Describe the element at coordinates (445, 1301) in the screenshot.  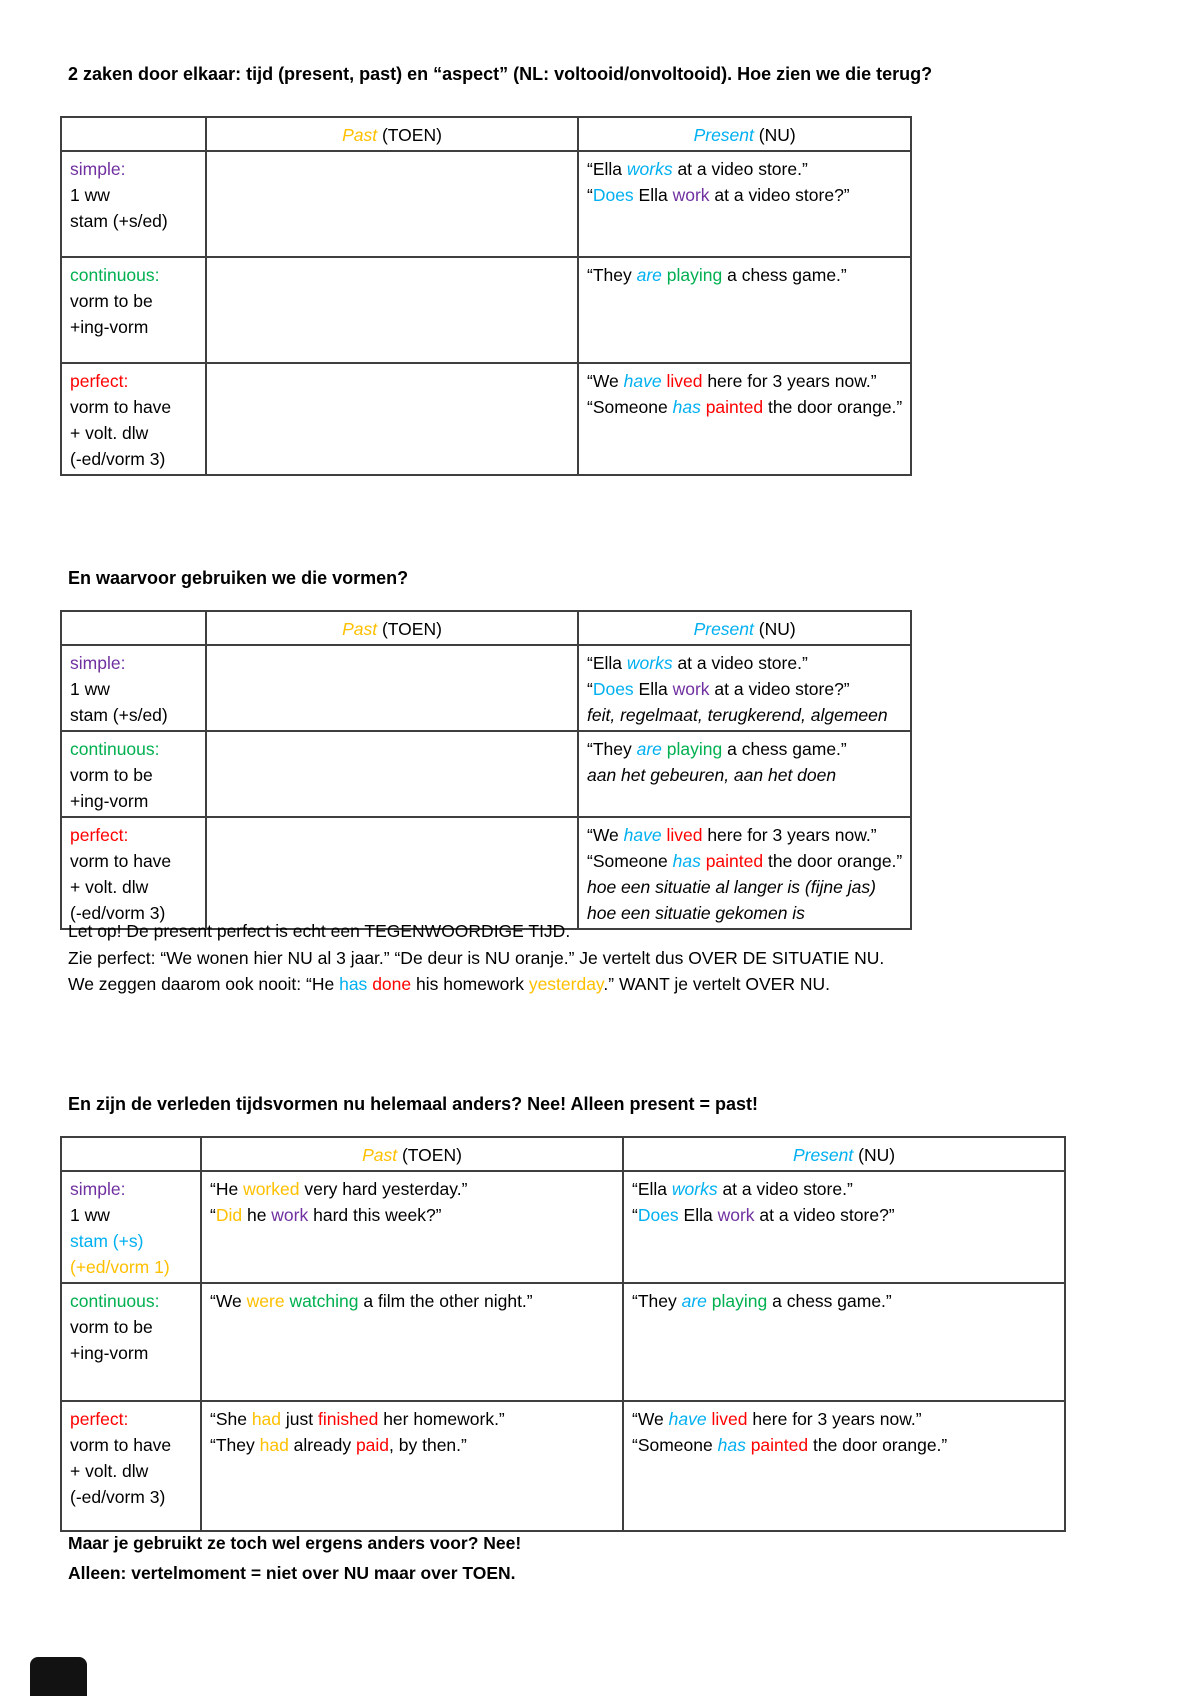
I see `text-segment: a film the other night.”` at that location.